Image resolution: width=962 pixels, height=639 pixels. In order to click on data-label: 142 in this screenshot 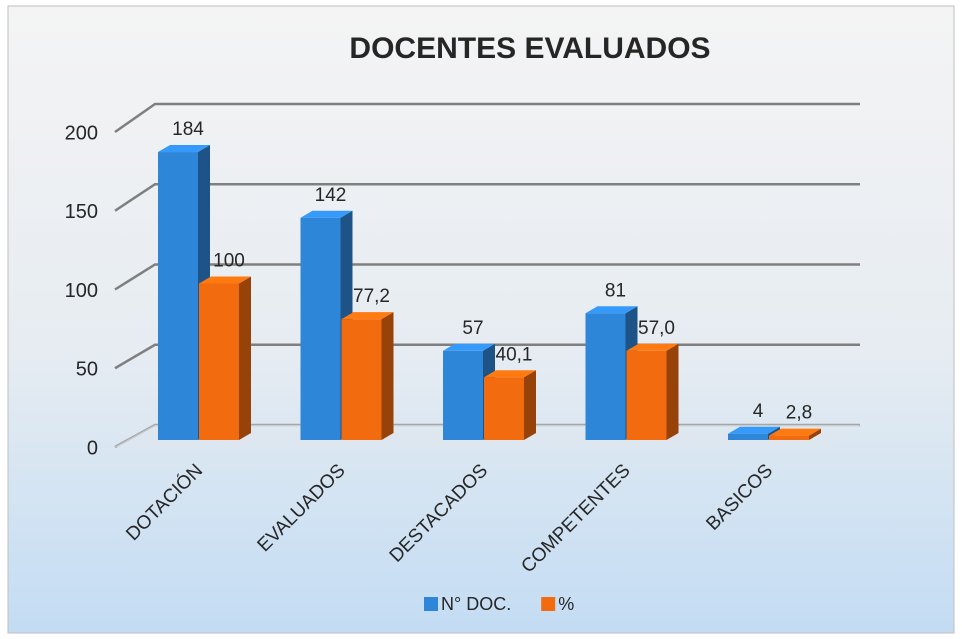, I will do `click(331, 195)`.